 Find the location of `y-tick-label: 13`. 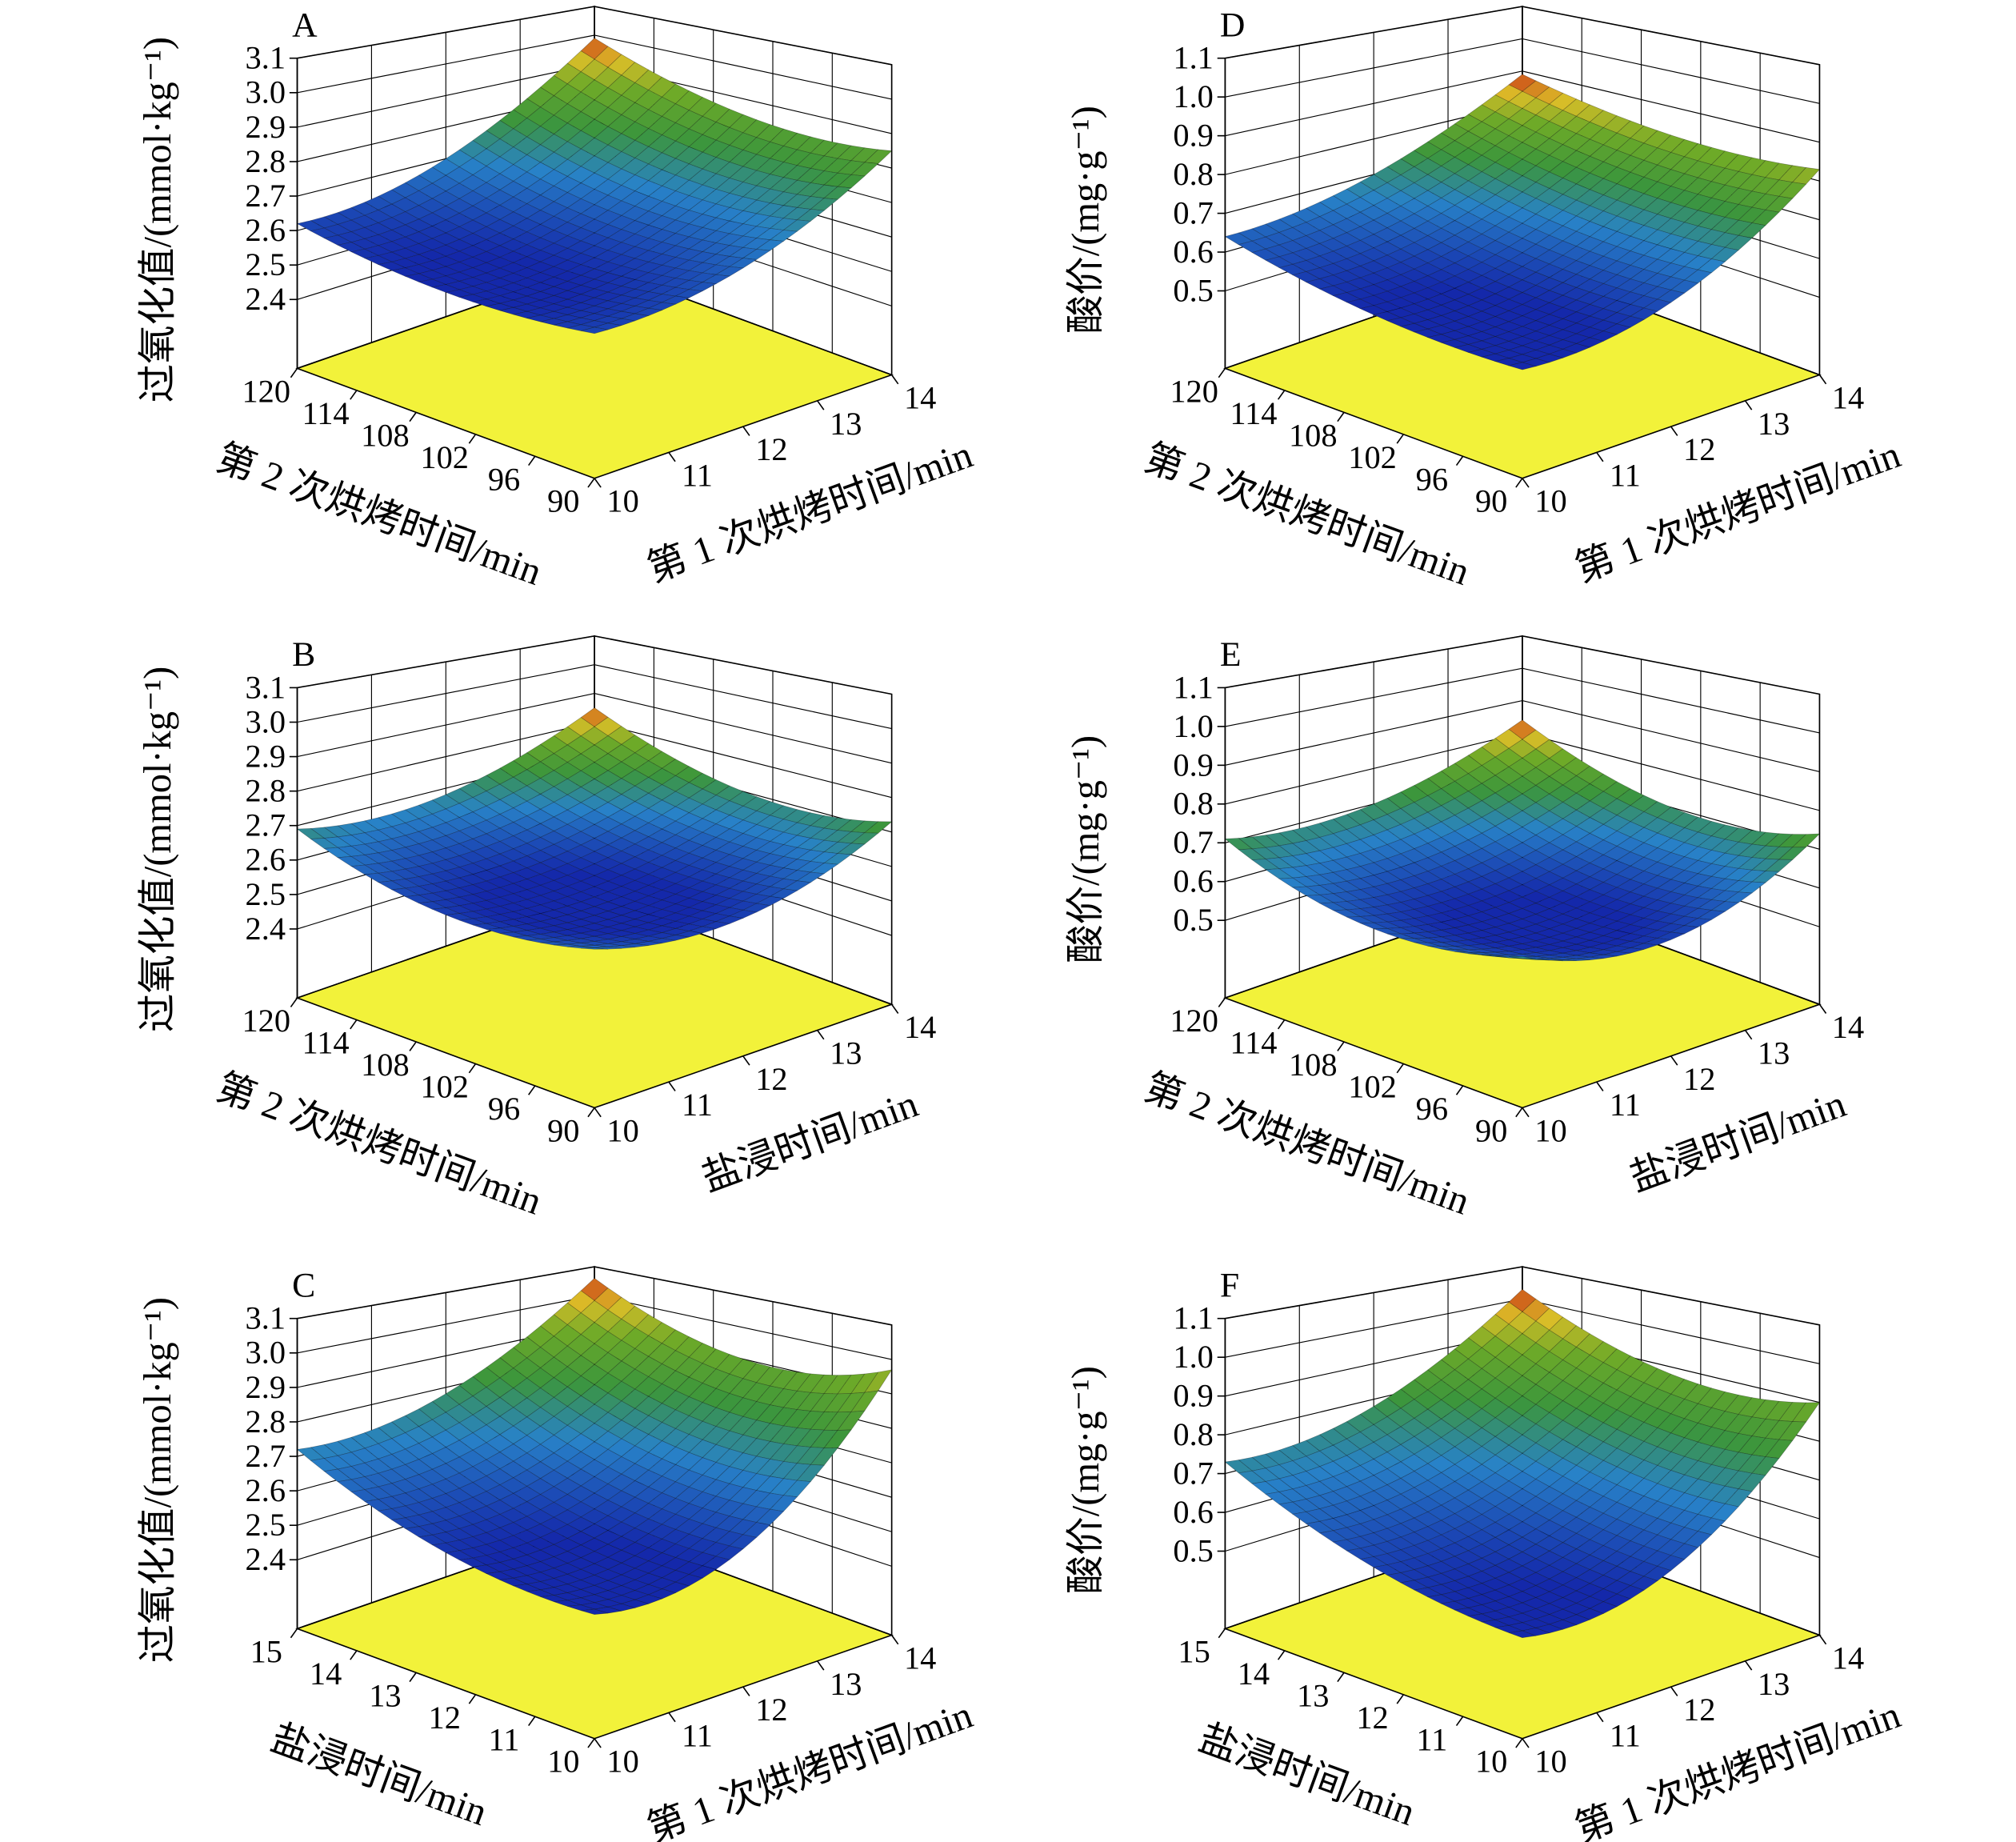

y-tick-label: 13 is located at coordinates (1313, 1695).